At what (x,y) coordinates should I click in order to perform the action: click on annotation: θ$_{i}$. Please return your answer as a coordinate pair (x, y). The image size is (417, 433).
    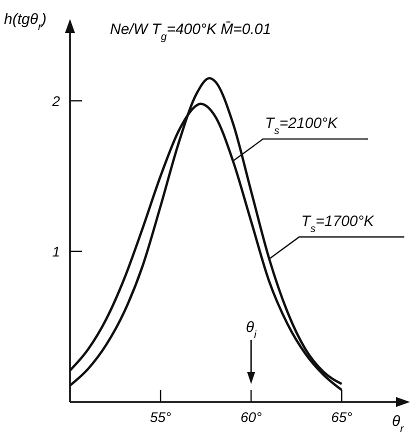
    Looking at the image, I should click on (252, 330).